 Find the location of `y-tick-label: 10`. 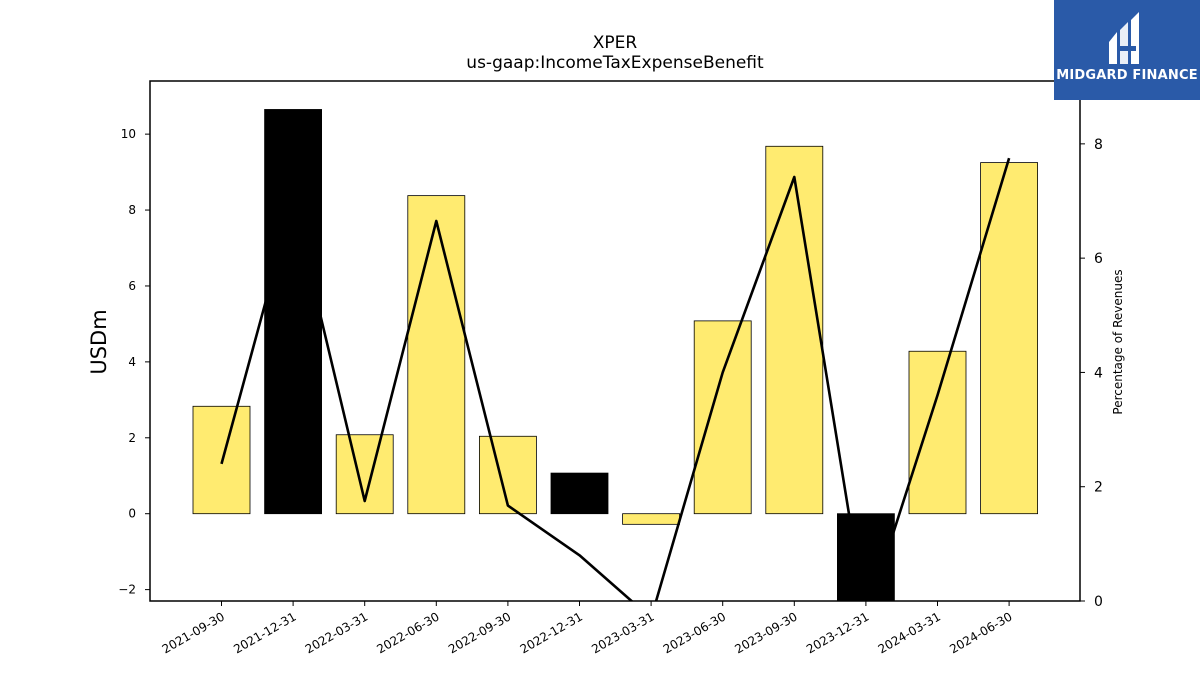

y-tick-label: 10 is located at coordinates (128, 134).